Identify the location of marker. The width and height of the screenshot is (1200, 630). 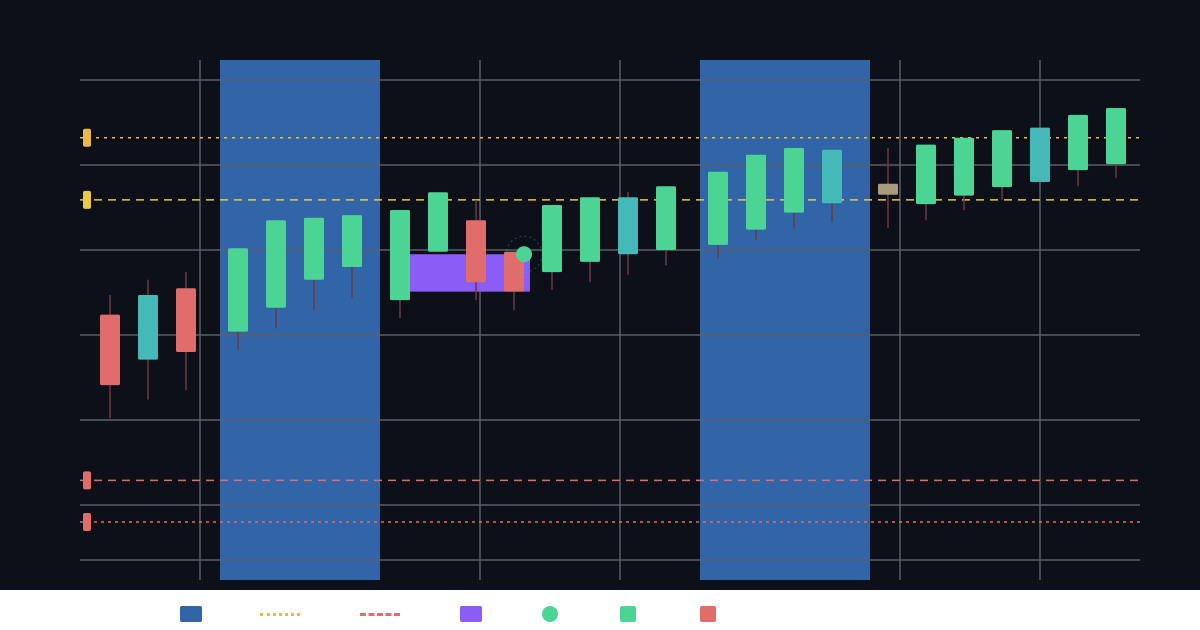
(524, 254).